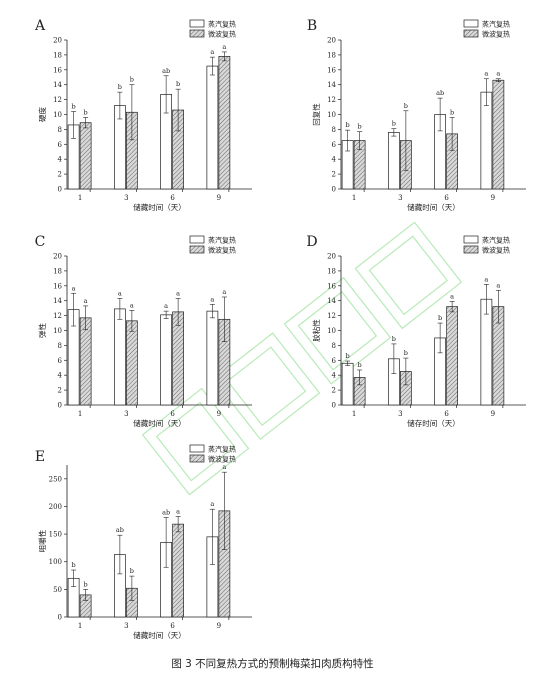 This screenshot has width=545, height=677. What do you see at coordinates (42, 540) in the screenshot?
I see `y-axis-label: 咀嚼性` at bounding box center [42, 540].